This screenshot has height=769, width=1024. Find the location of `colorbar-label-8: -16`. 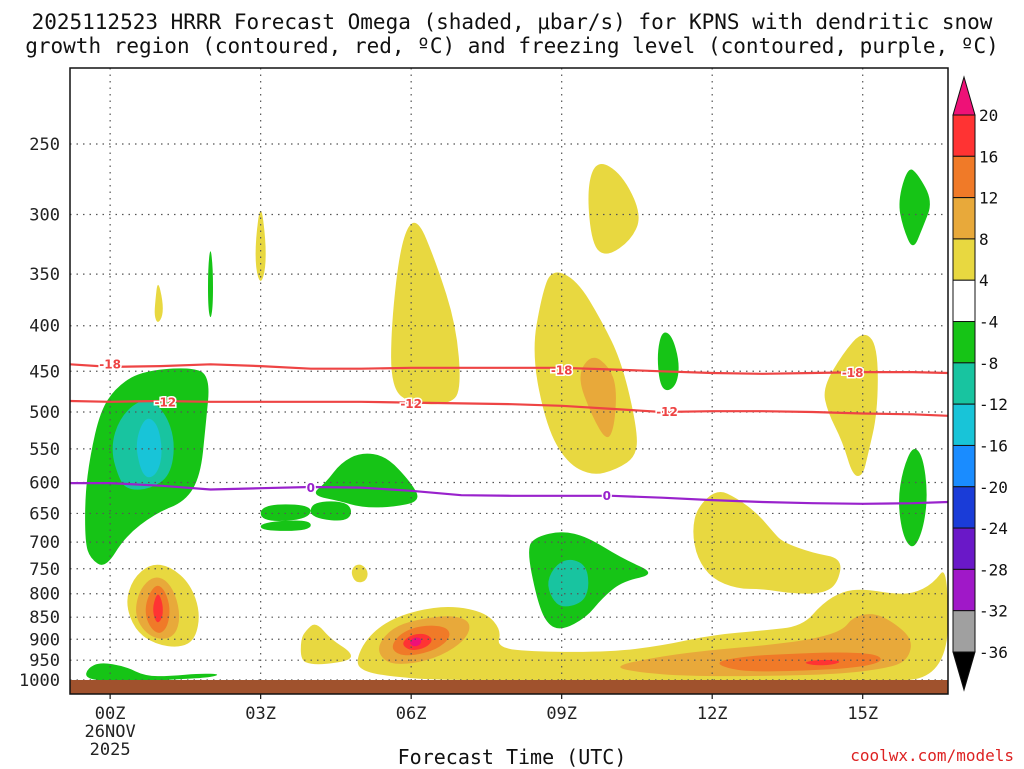

colorbar-label-8: -16 is located at coordinates (993, 445).